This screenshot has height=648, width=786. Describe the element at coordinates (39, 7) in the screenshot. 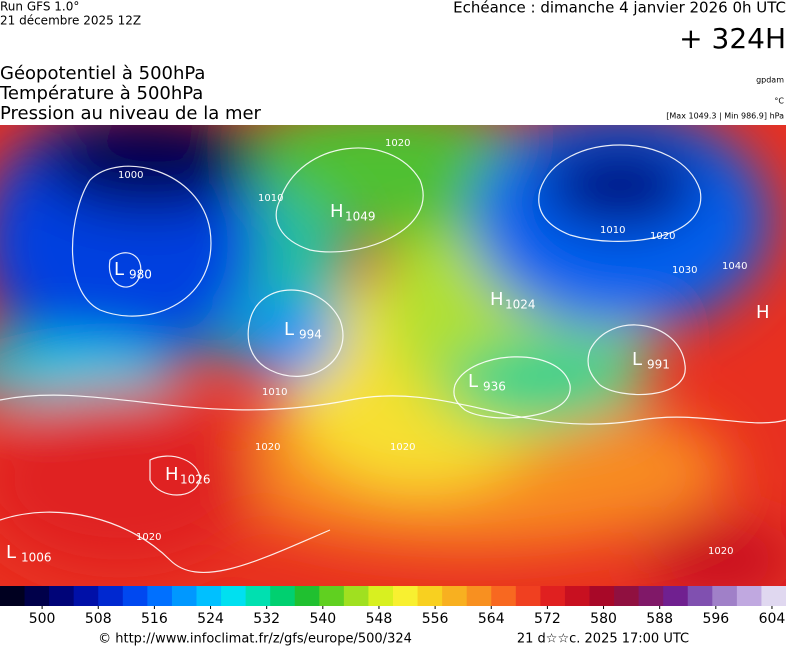

I see `run: Run GFS 1.0°` at that location.